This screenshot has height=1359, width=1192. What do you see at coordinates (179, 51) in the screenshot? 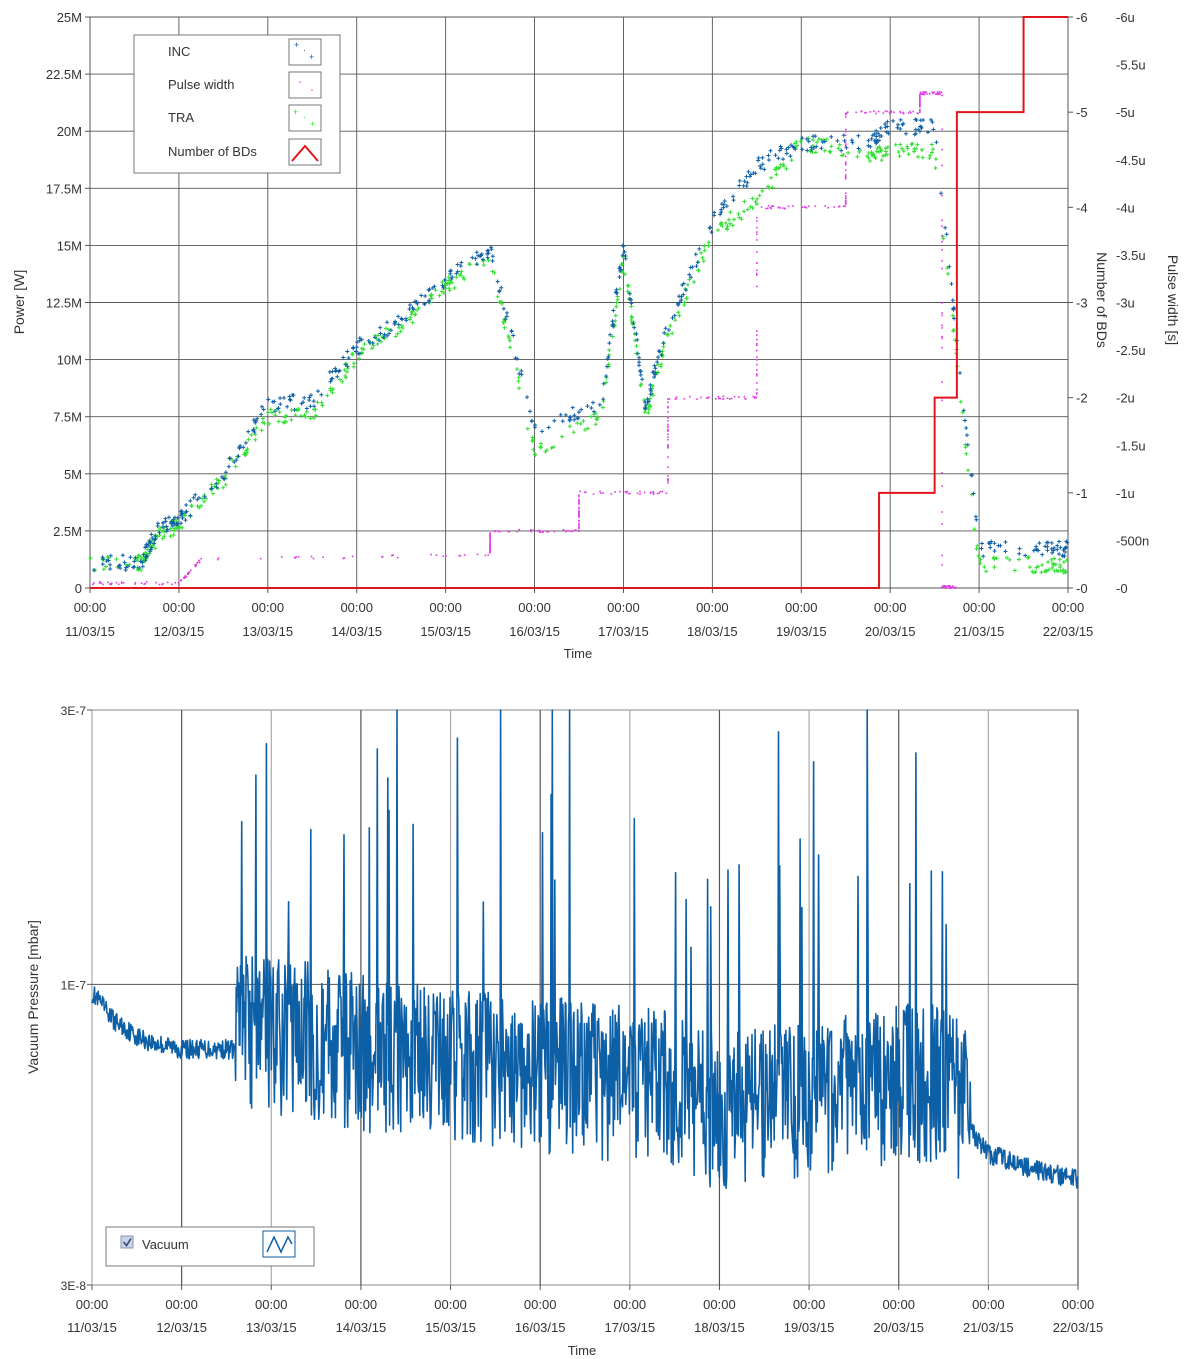
I see `legend-label-inc: INC` at bounding box center [179, 51].